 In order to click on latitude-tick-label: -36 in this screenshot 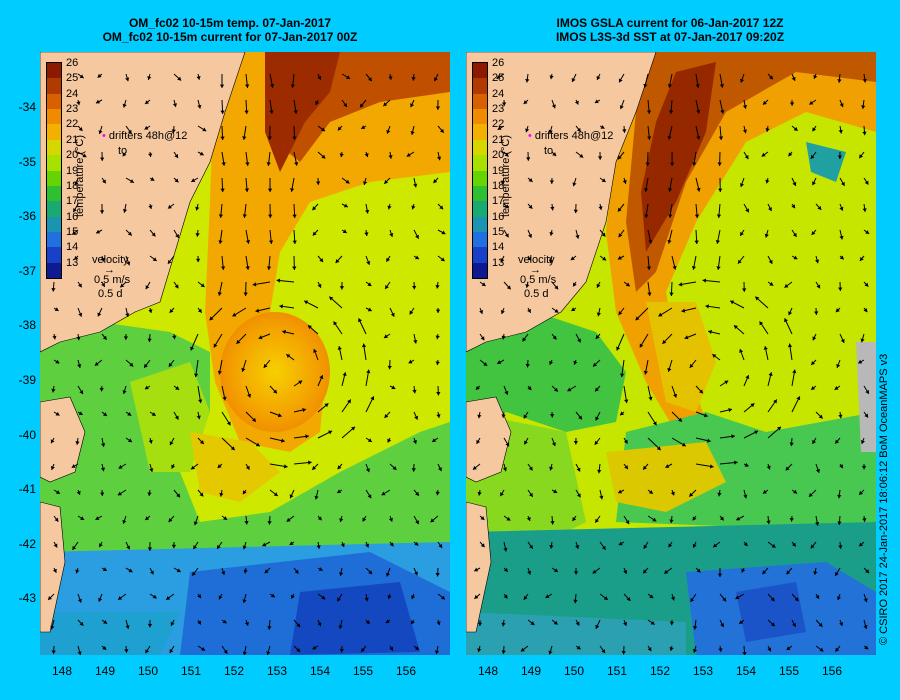, I will do `click(27, 216)`.